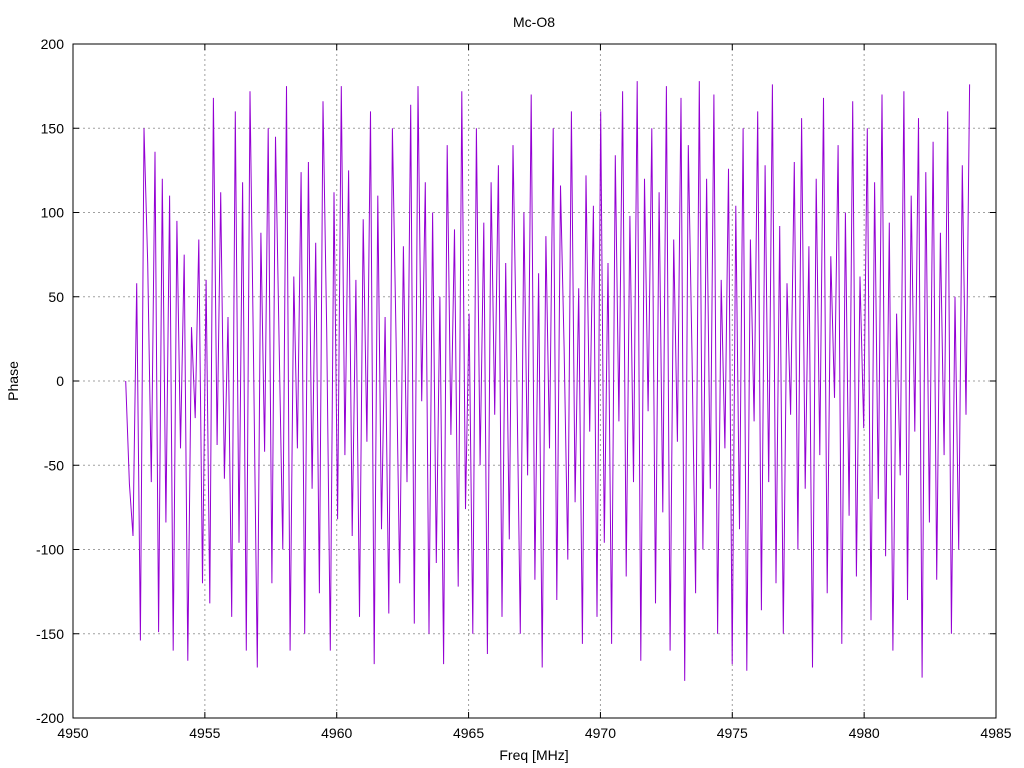  Describe the element at coordinates (995, 733) in the screenshot. I see `x-tick-label: 4985` at that location.